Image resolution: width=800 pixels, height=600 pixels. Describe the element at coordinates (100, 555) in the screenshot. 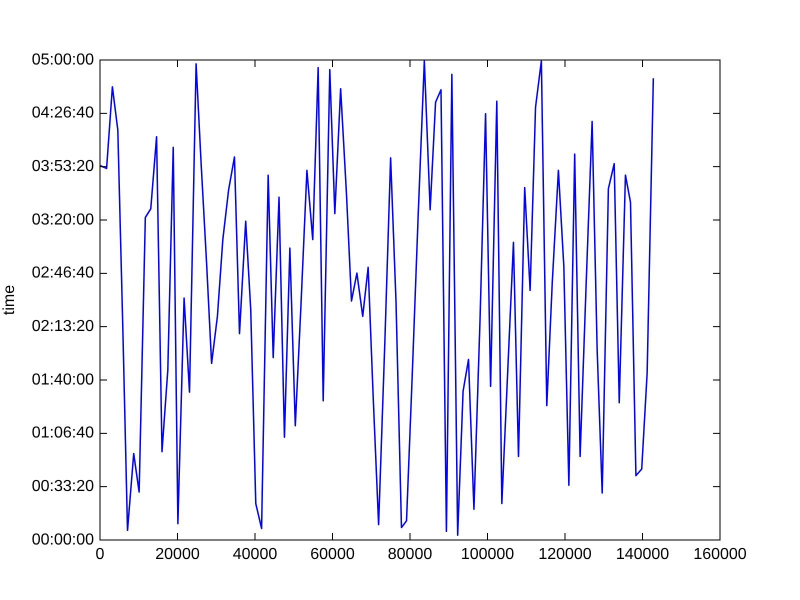

I see `x-tick-label: 0` at that location.